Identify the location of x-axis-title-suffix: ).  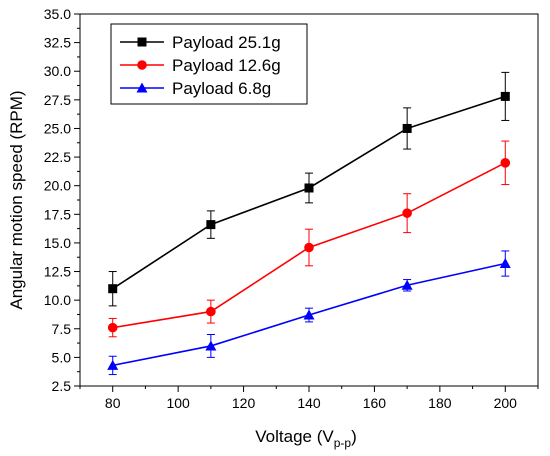
(354, 436).